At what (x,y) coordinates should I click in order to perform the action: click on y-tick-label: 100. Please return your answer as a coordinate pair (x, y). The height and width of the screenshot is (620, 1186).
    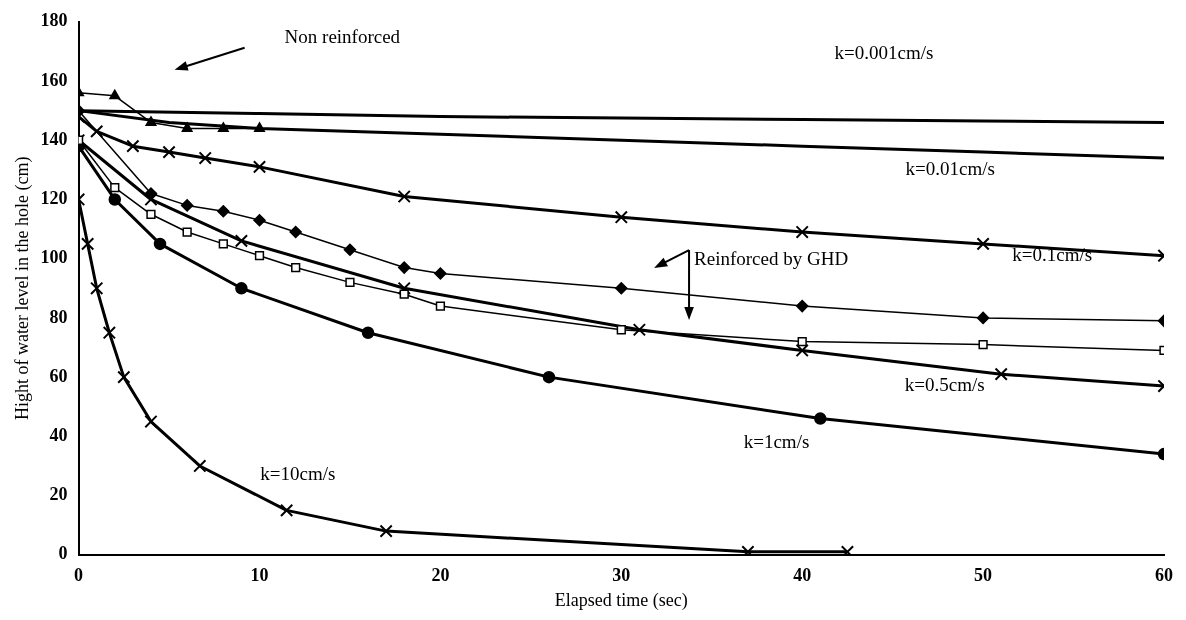
    Looking at the image, I should click on (54, 257).